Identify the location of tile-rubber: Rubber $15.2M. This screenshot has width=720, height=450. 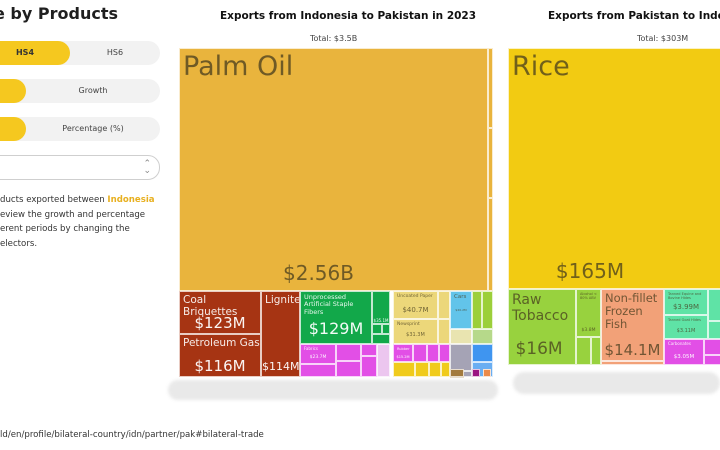
(403, 353).